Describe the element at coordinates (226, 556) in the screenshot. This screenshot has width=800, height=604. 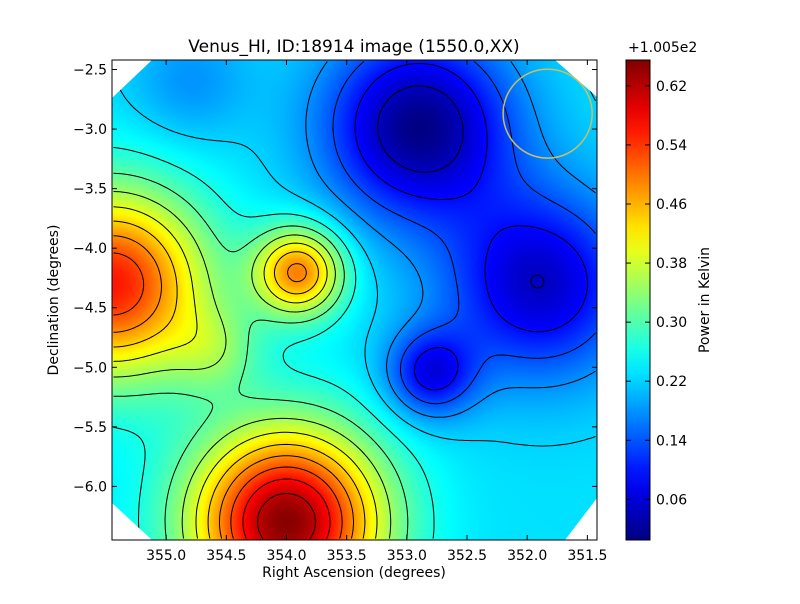
I see `x-tick-label: 354.5` at that location.